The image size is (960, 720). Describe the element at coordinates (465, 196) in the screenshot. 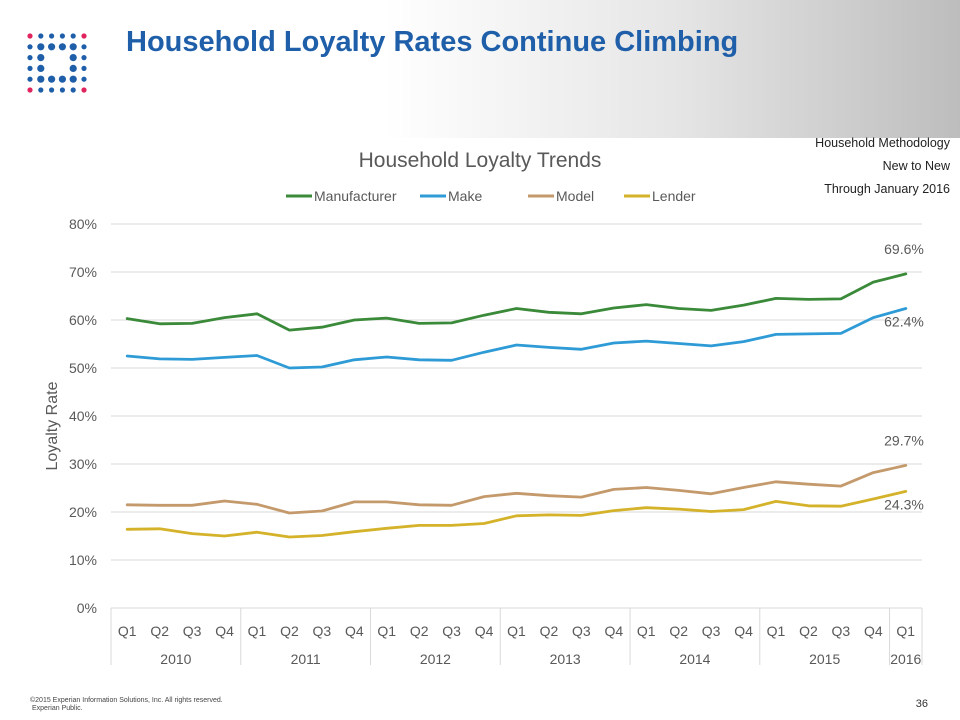

I see `legend-label: Make` at that location.